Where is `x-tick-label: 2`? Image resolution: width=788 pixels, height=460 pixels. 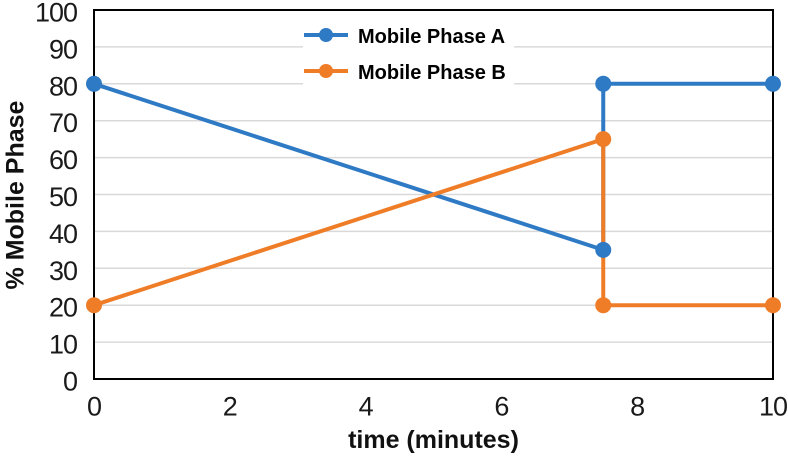 x-tick-label: 2 is located at coordinates (230, 406).